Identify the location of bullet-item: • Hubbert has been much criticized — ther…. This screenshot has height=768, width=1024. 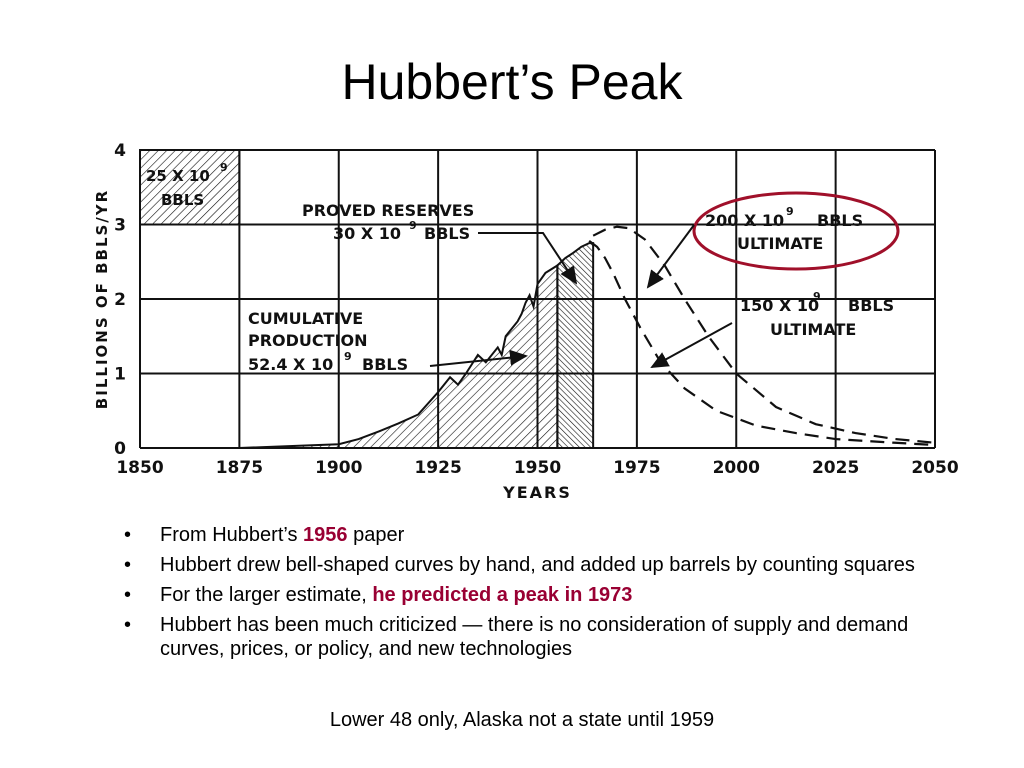
(527, 637).